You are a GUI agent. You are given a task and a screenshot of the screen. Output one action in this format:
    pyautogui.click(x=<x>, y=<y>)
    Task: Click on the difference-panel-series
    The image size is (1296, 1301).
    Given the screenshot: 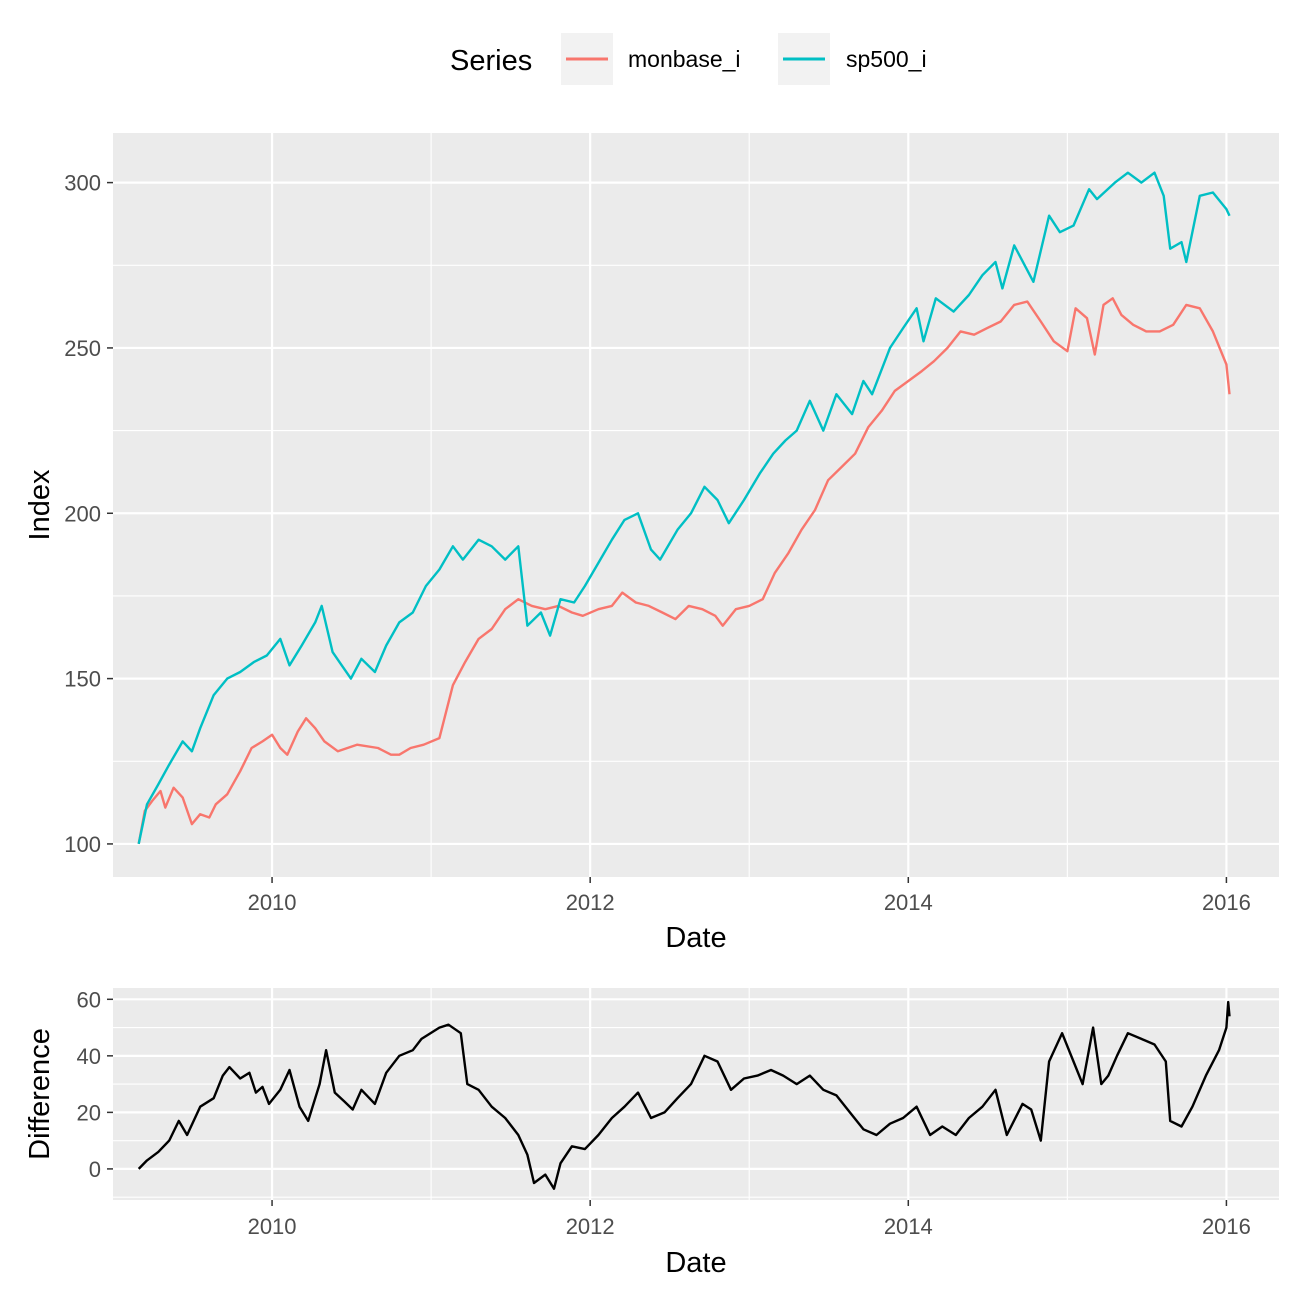 What is the action you would take?
    pyautogui.click(x=684, y=1095)
    